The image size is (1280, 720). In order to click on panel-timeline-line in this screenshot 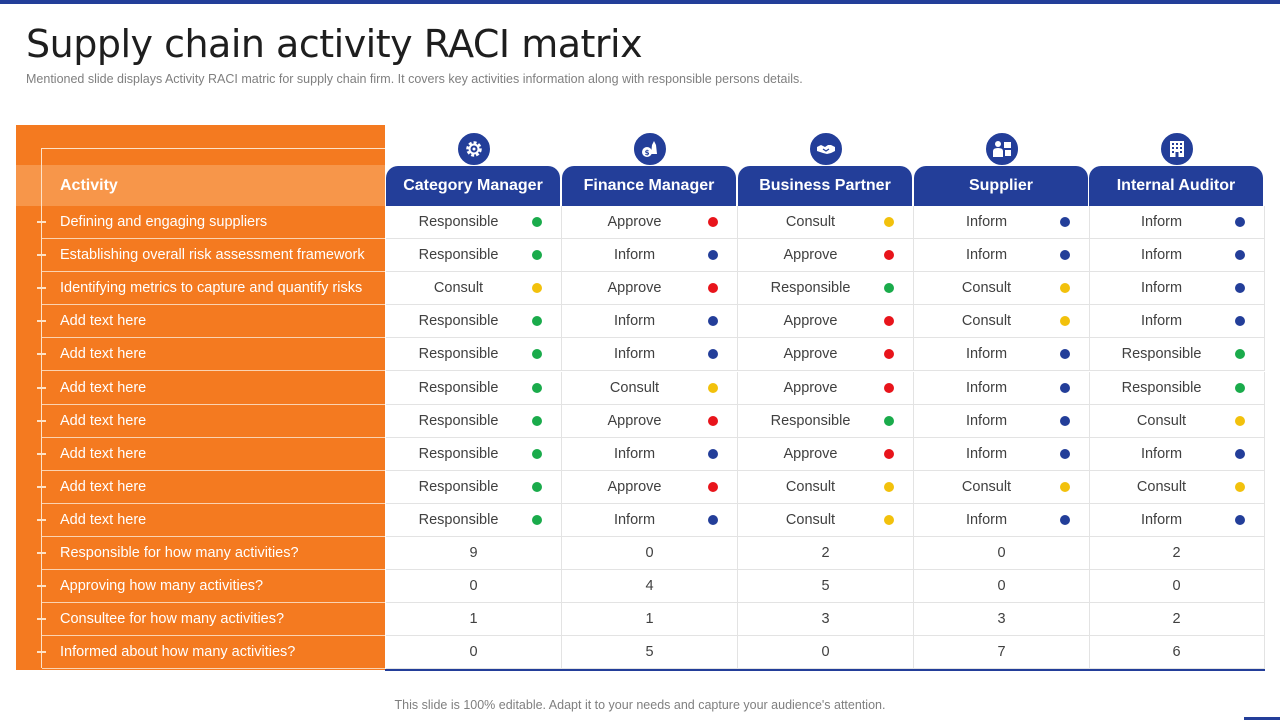, I will do `click(41, 408)`.